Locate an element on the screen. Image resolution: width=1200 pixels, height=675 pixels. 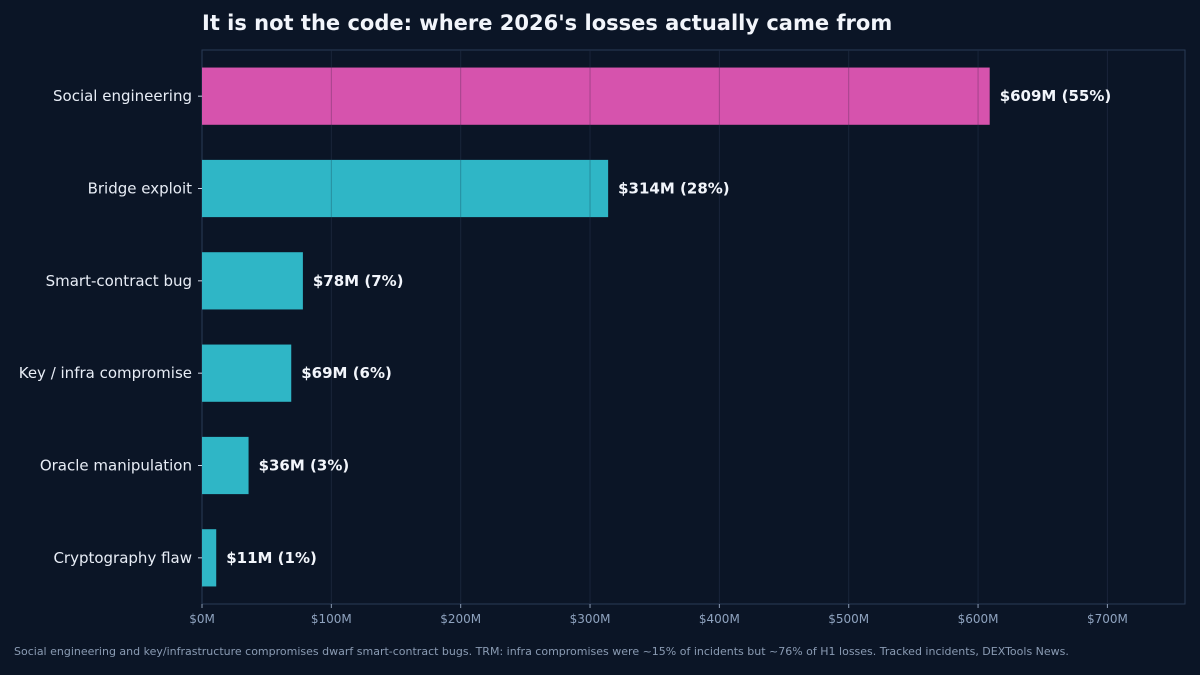
x-tick-label: $600M is located at coordinates (978, 619).